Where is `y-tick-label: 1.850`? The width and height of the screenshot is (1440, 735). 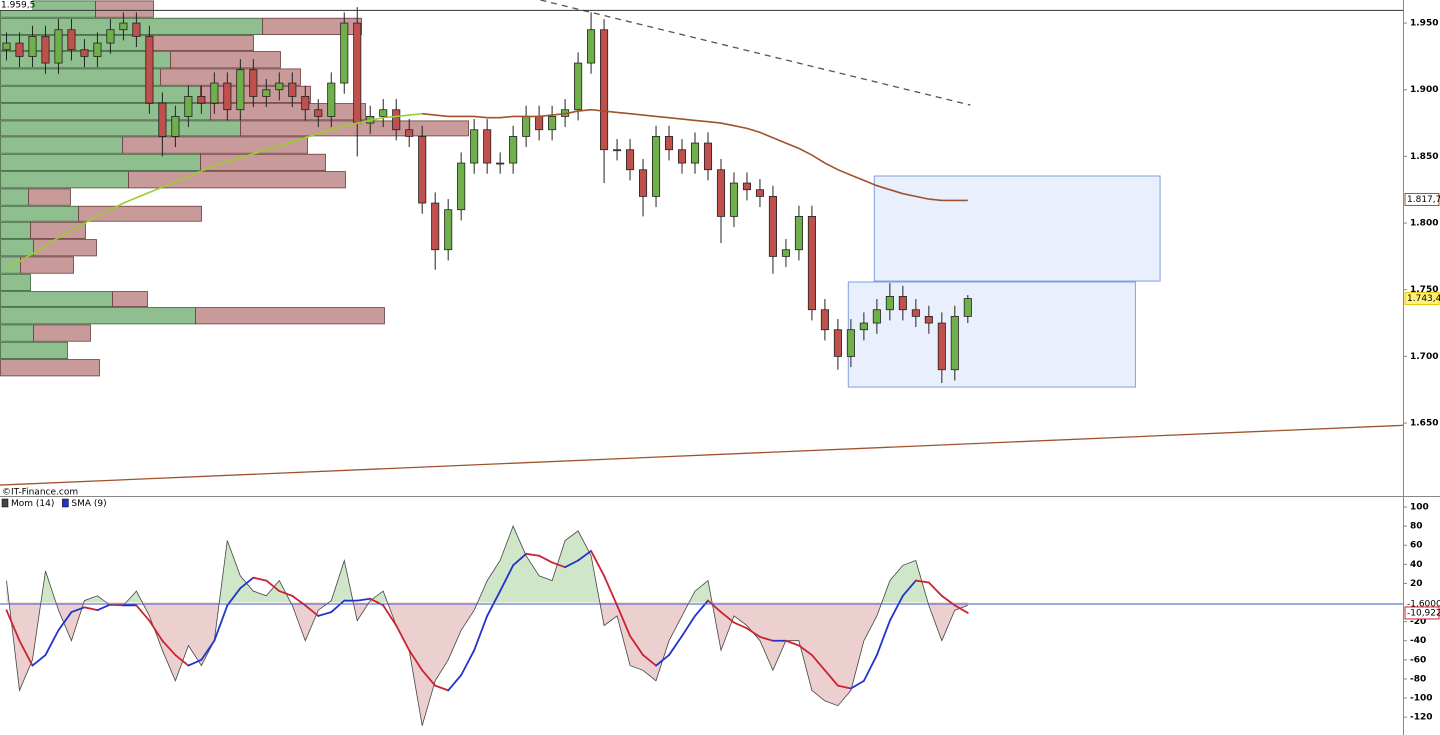 y-tick-label: 1.850 is located at coordinates (1424, 157).